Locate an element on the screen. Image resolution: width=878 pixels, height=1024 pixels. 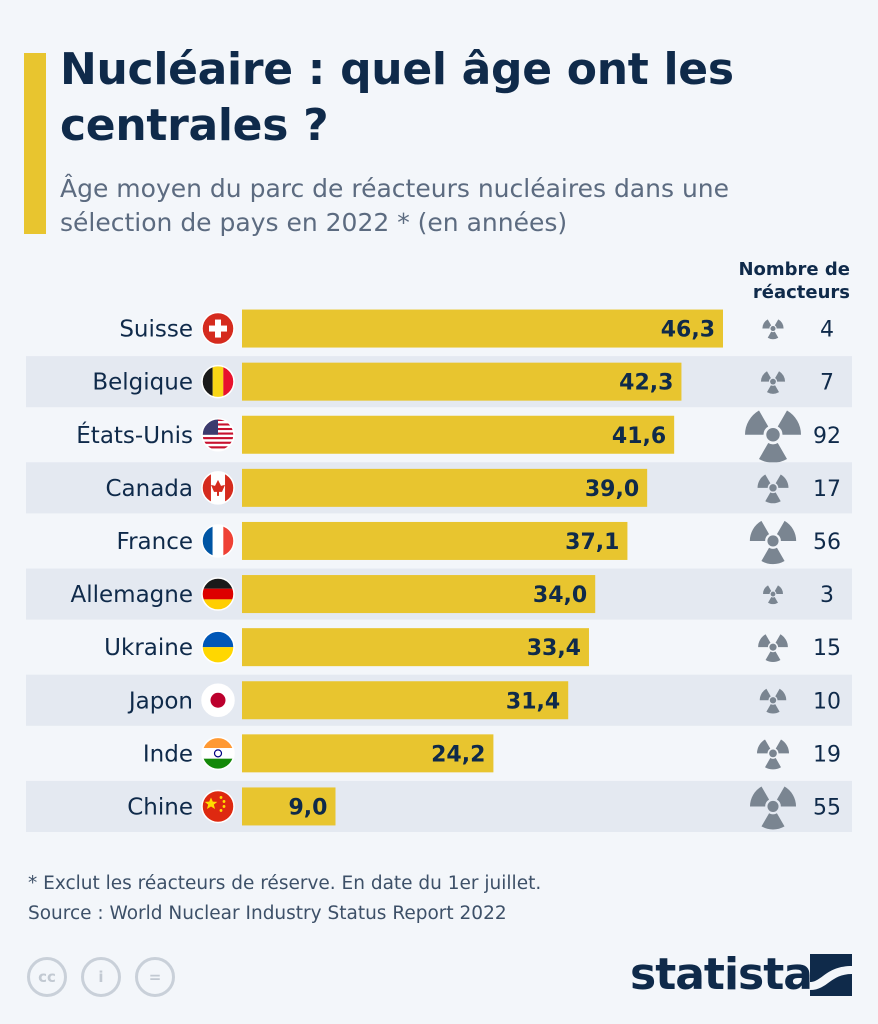
data-label: 9,0 is located at coordinates (308, 807).